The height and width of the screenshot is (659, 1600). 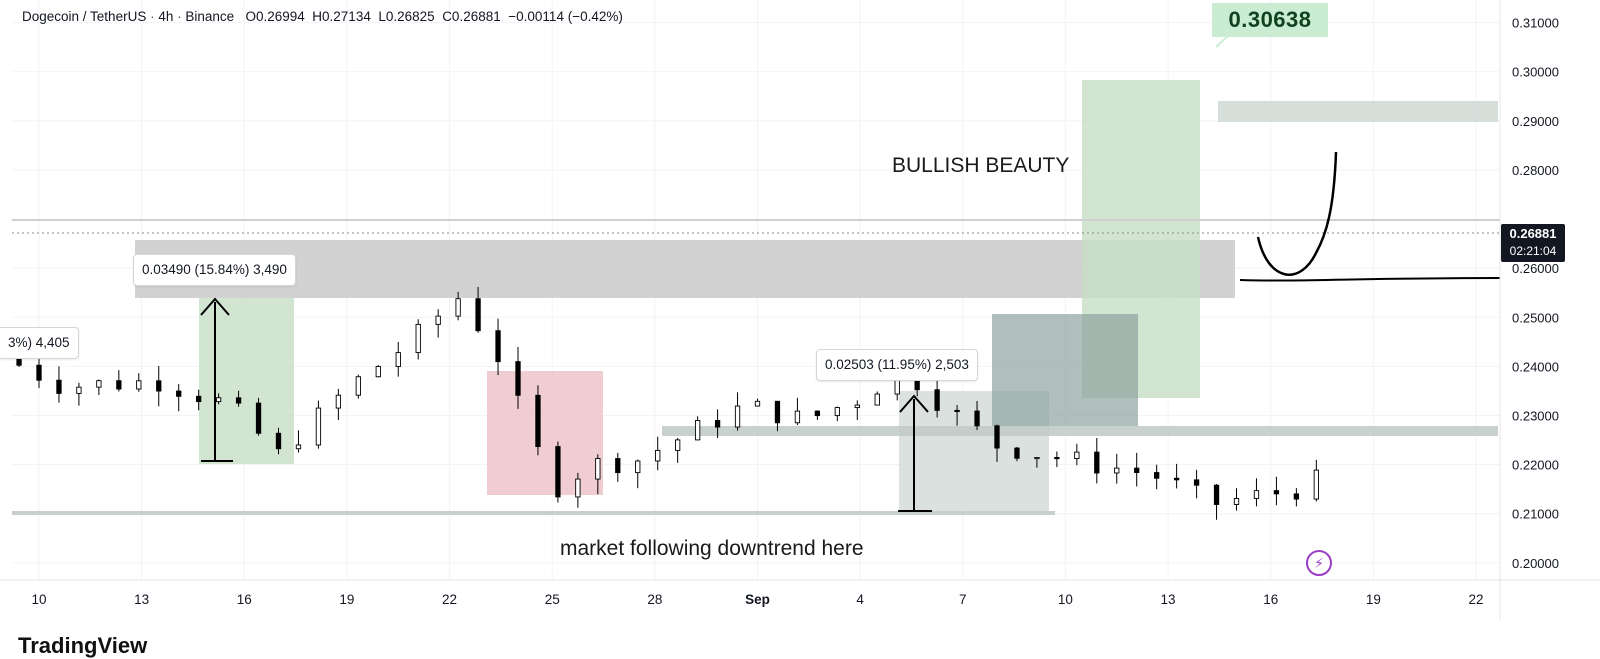 What do you see at coordinates (1535, 317) in the screenshot?
I see `price-tick-label: 0.25000` at bounding box center [1535, 317].